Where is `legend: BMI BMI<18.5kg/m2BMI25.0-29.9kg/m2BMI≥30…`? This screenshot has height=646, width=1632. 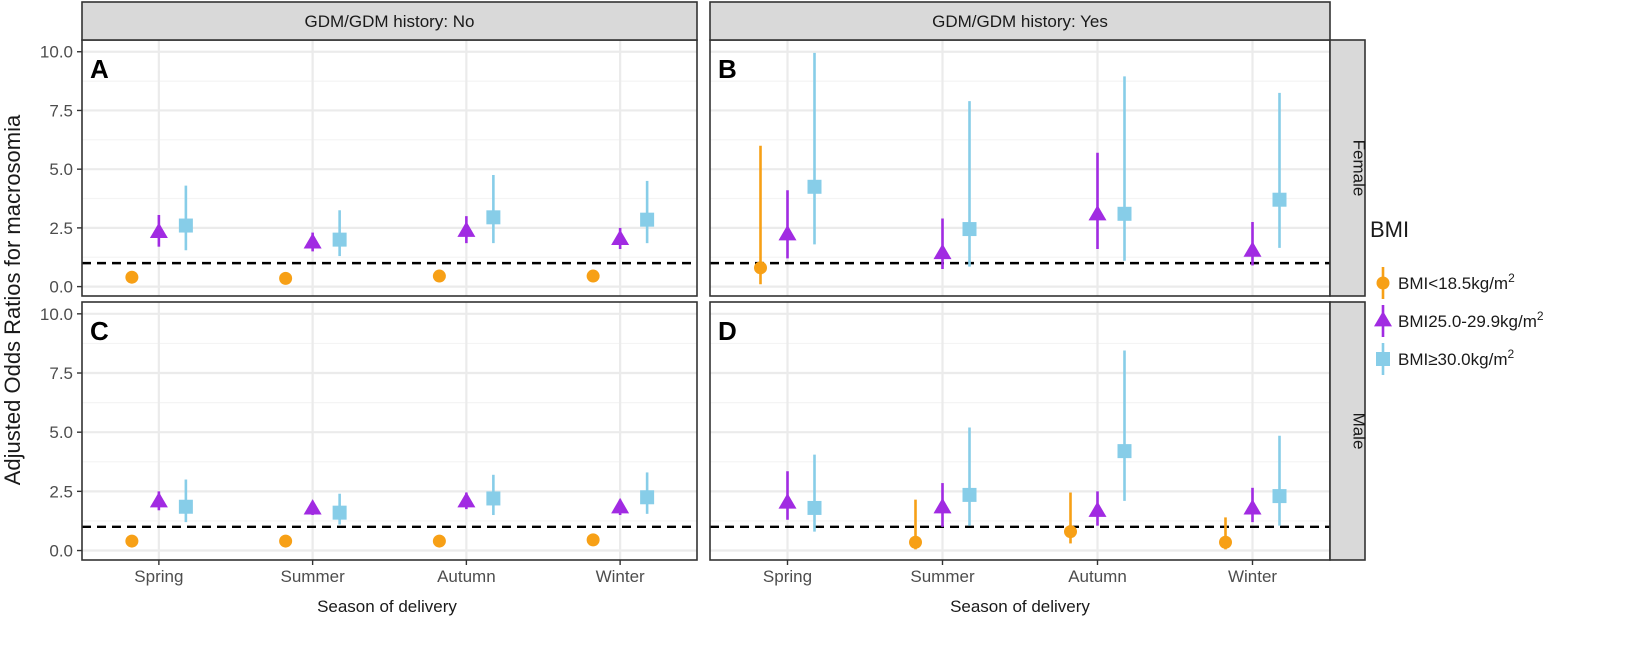 legend: BMI BMI<18.5kg/m2BMI25.0-29.9kg/m2BMI≥30… is located at coordinates (1457, 296).